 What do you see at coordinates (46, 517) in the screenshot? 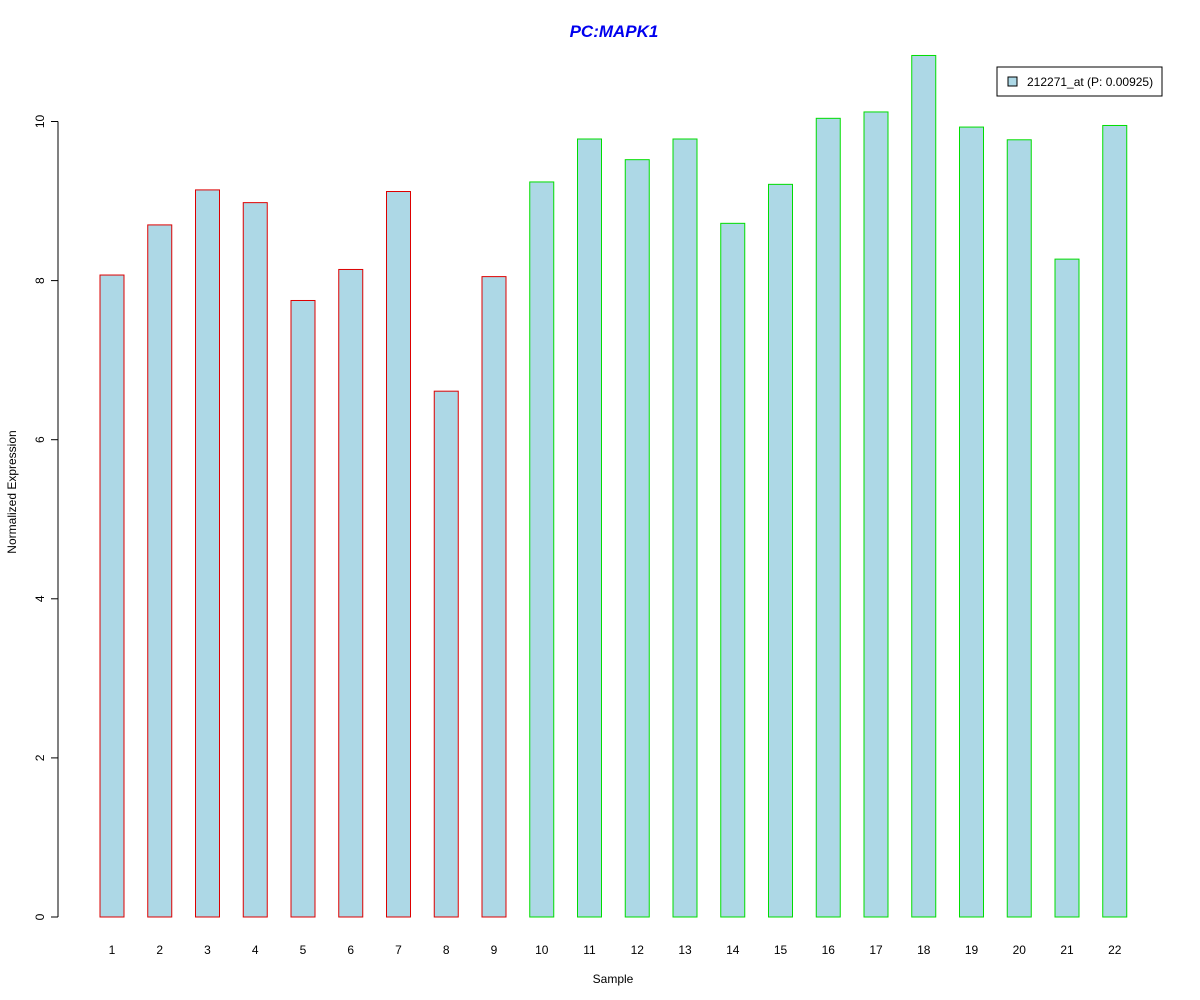
I see `y-axis: 0 2 4 6 8 10` at bounding box center [46, 517].